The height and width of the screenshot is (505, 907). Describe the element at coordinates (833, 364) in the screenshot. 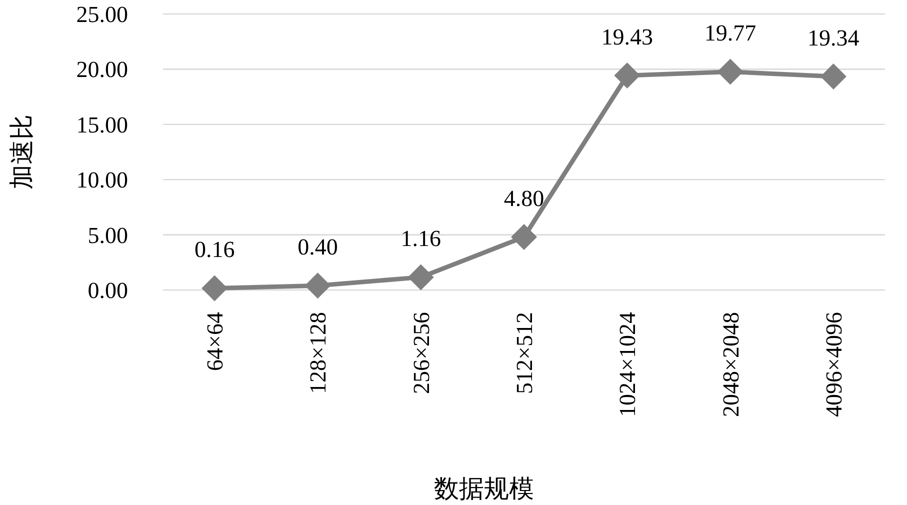

I see `x-tick-label: 4096×4096` at that location.